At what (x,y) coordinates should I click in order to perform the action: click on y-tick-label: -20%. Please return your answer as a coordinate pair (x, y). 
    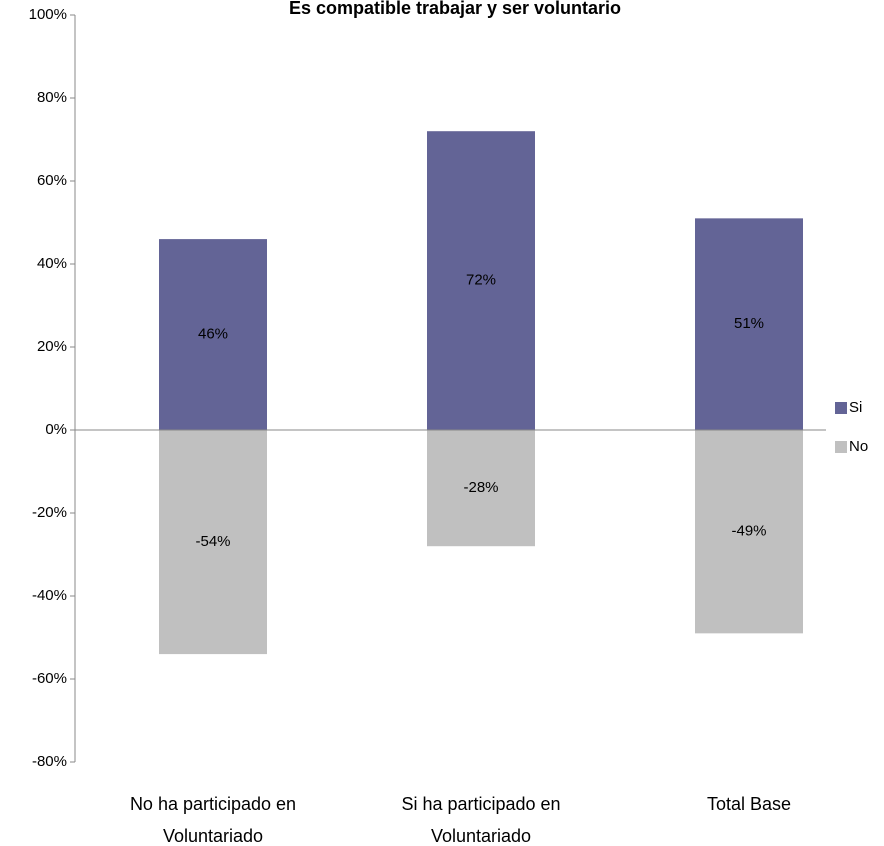
    Looking at the image, I should click on (49, 512).